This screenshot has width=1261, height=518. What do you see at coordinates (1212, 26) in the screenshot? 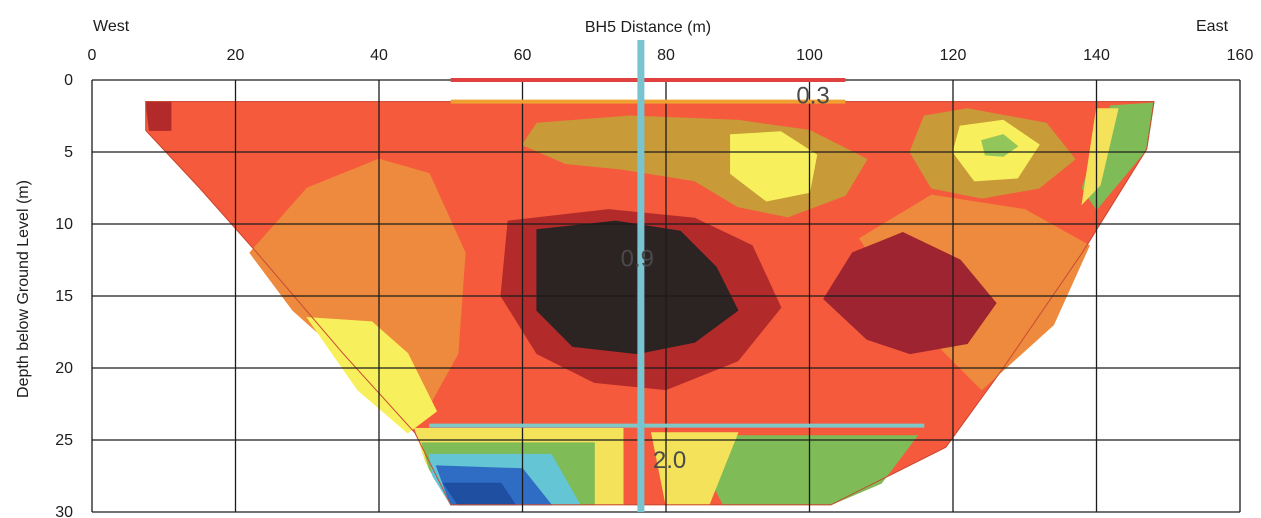
I see `x-axis-right-label: East` at bounding box center [1212, 26].